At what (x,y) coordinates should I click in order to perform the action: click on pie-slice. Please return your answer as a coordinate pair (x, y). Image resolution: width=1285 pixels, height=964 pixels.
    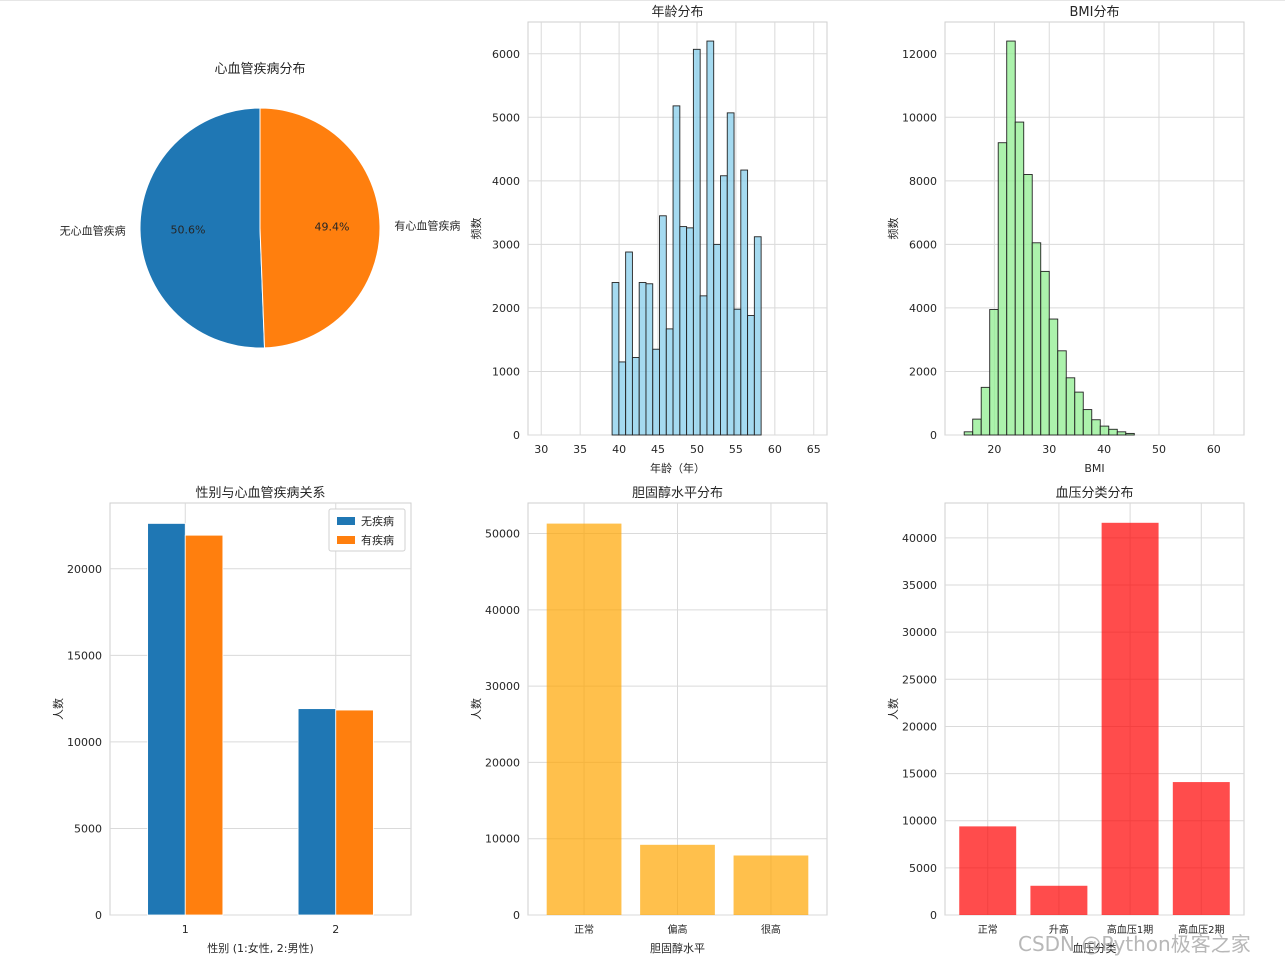
    Looking at the image, I should click on (320, 228).